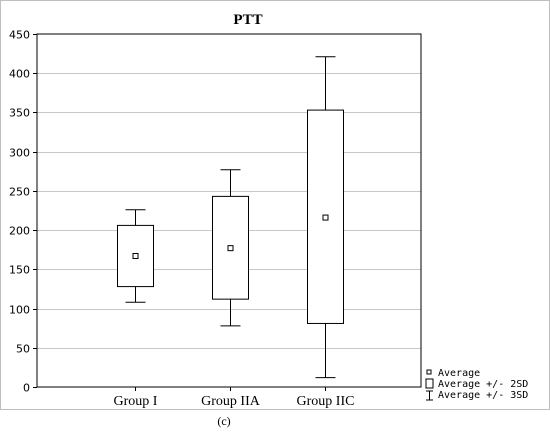 This screenshot has width=550, height=432. I want to click on y-tick-label: 150, so click(19, 270).